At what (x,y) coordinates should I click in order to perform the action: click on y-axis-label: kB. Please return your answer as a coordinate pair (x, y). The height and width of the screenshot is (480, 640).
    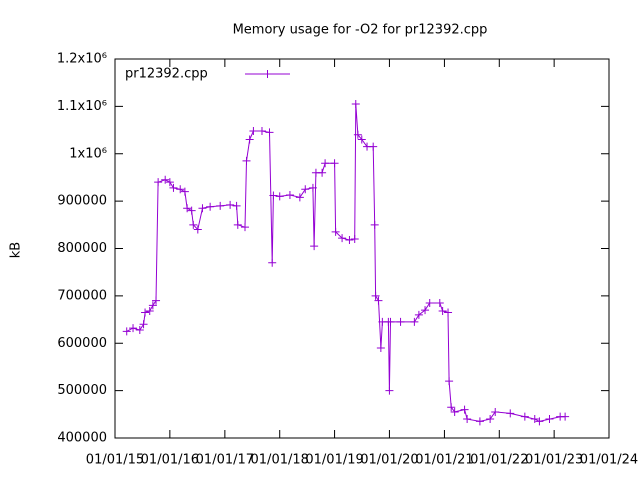
    Looking at the image, I should click on (16, 250).